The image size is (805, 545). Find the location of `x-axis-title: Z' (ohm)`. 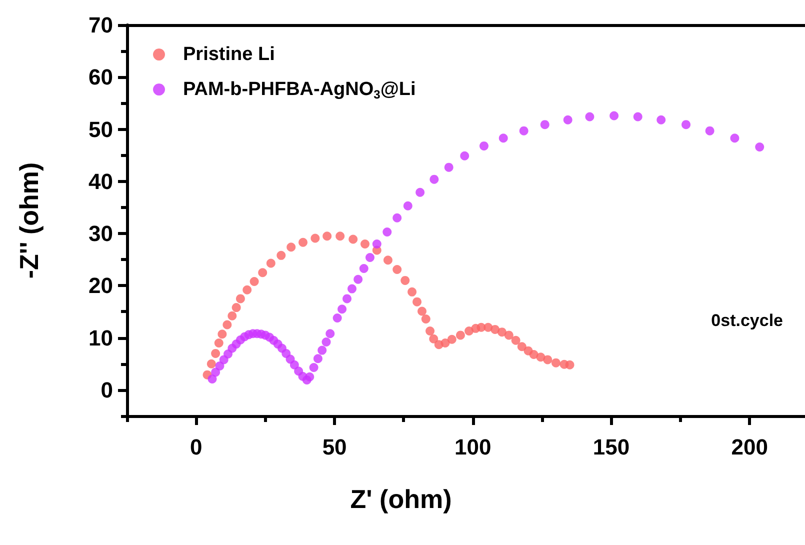

x-axis-title: Z' (ohm) is located at coordinates (401, 499).